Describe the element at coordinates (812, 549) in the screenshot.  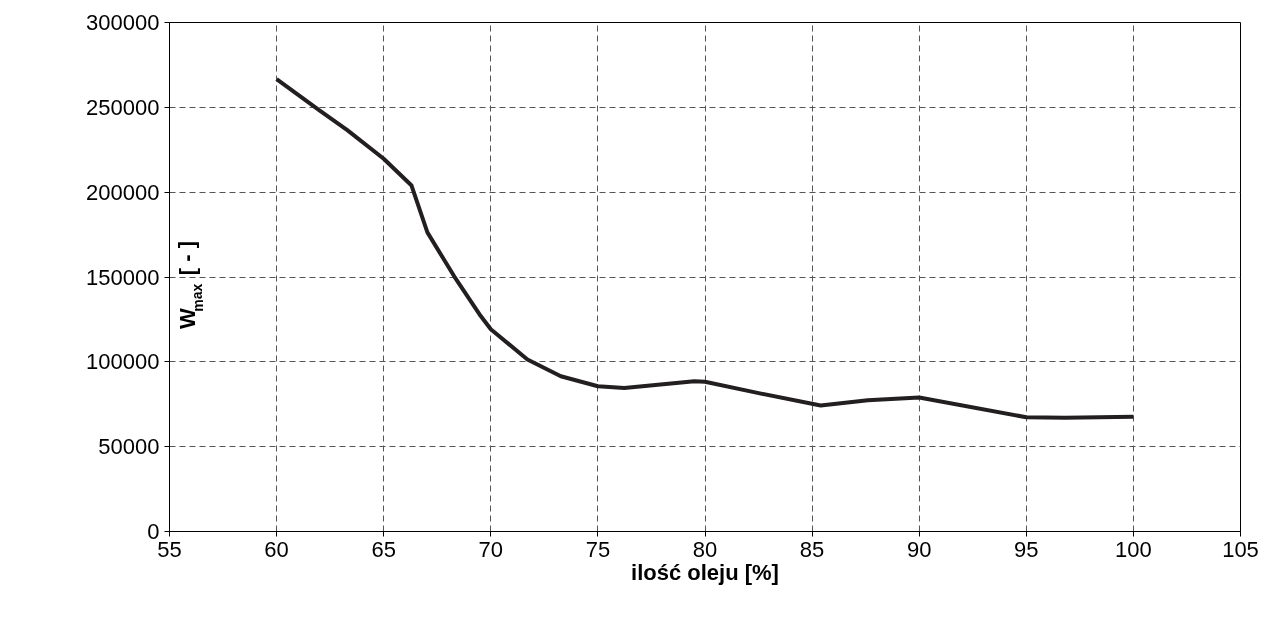
I see `x-tick-label: 85` at that location.